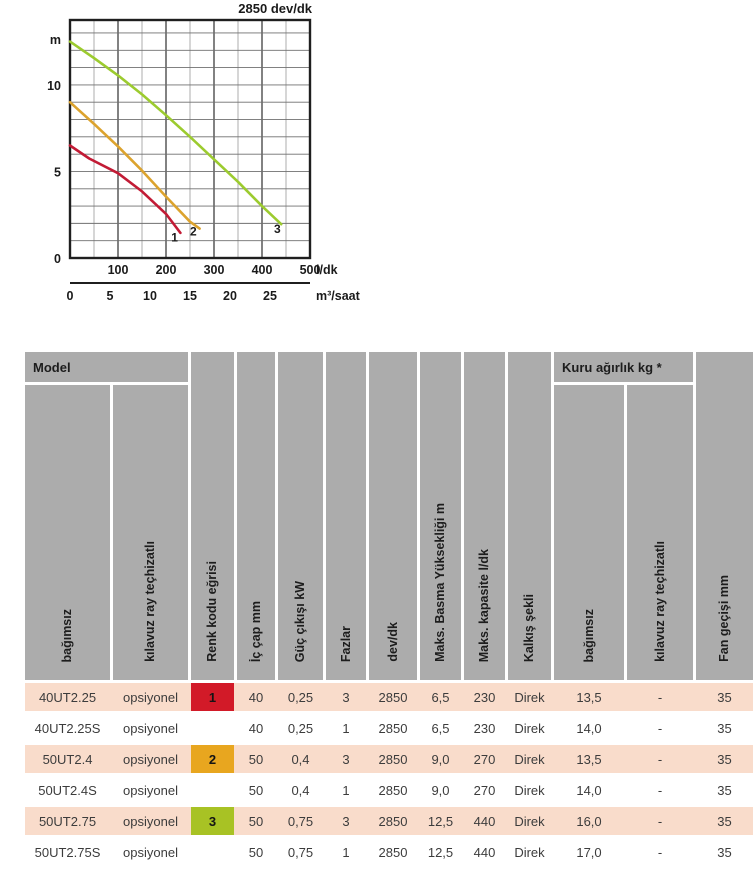 Image resolution: width=753 pixels, height=874 pixels. What do you see at coordinates (346, 516) in the screenshot?
I see `col-header-phases: Fazlar` at bounding box center [346, 516].